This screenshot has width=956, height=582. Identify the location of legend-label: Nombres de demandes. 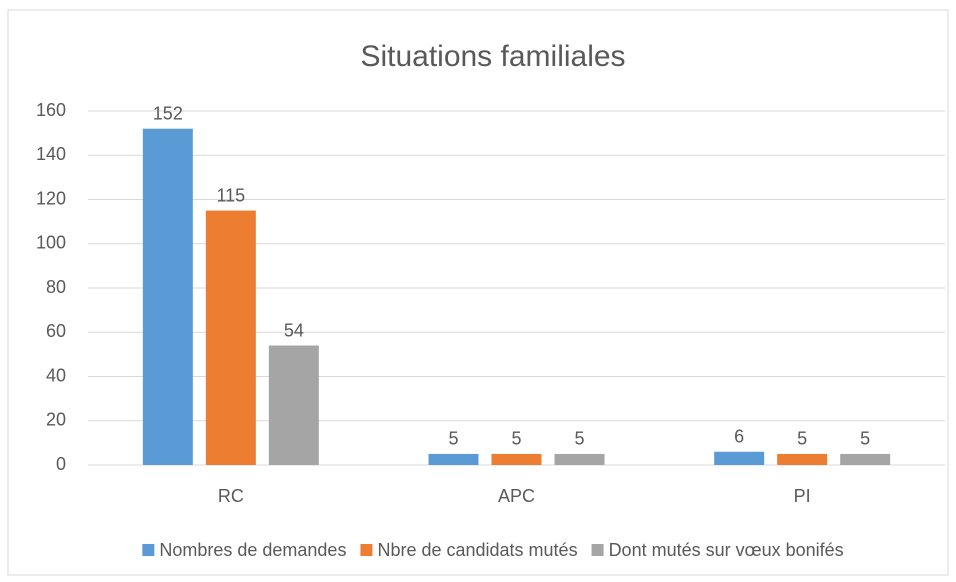
(252, 550).